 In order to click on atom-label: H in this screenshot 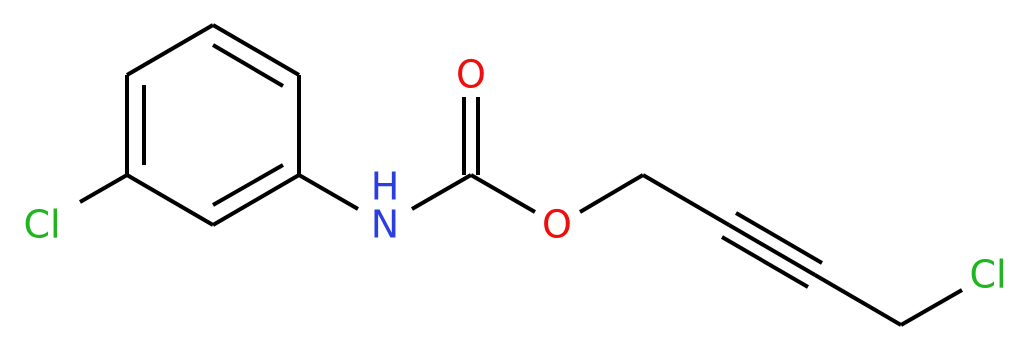, I will do `click(385, 187)`.